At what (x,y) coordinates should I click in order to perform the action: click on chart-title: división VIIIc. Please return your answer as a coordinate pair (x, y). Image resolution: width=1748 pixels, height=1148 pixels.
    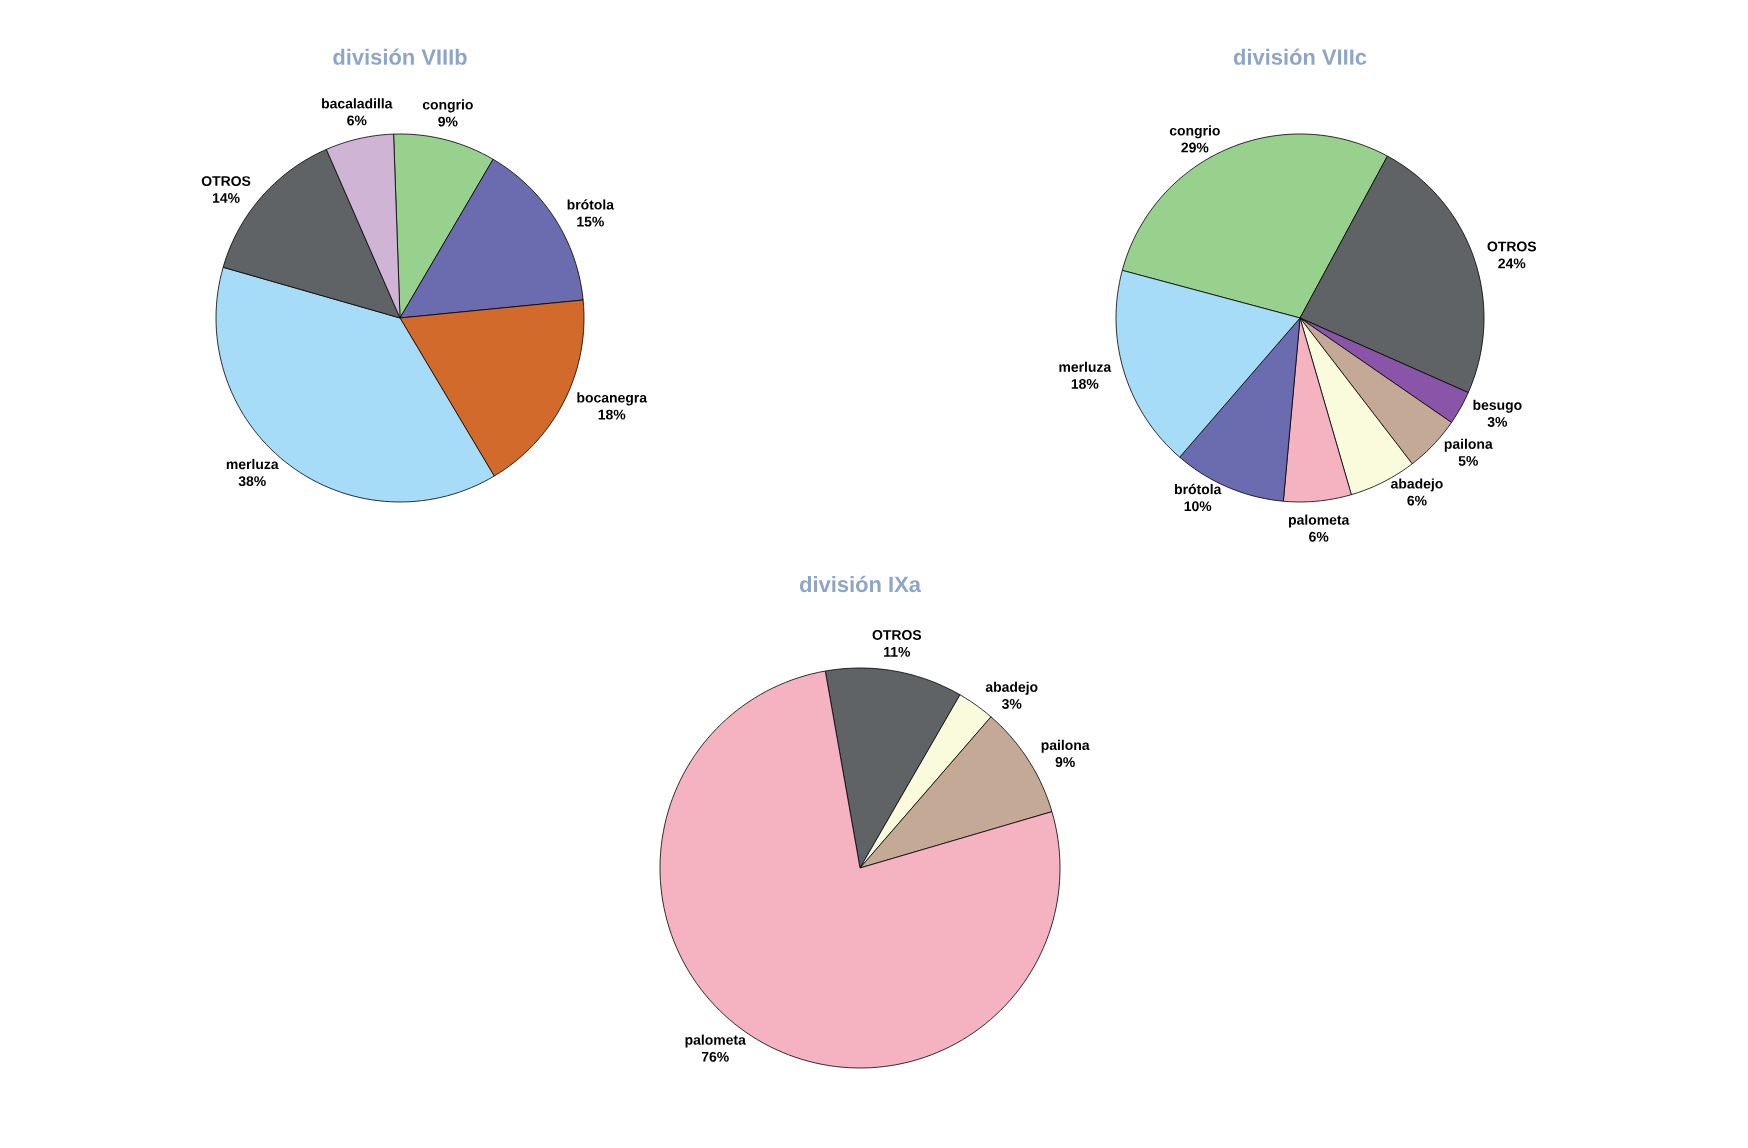
    Looking at the image, I should click on (1300, 56).